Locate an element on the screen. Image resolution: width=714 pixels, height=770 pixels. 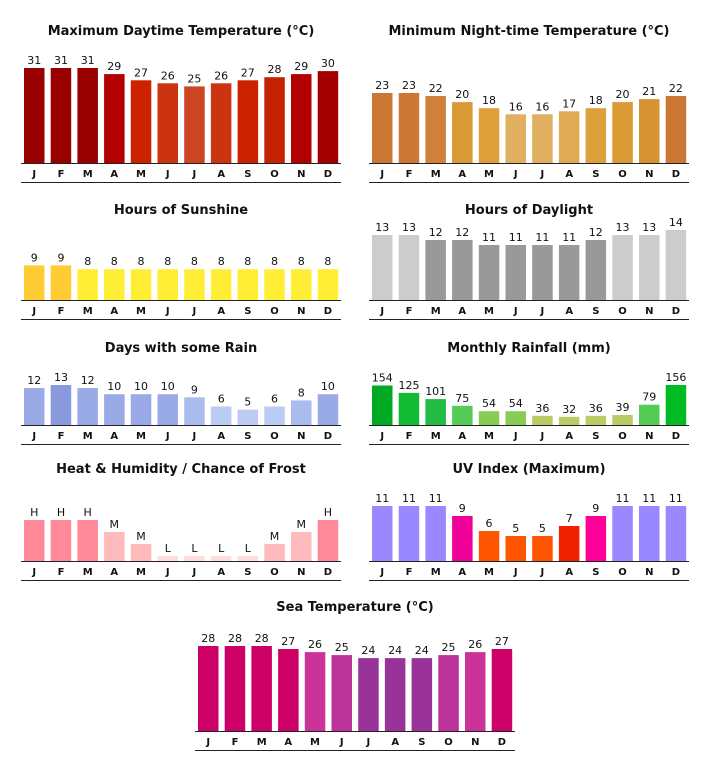
value-label-apr: 9 is located at coordinates (462, 508).